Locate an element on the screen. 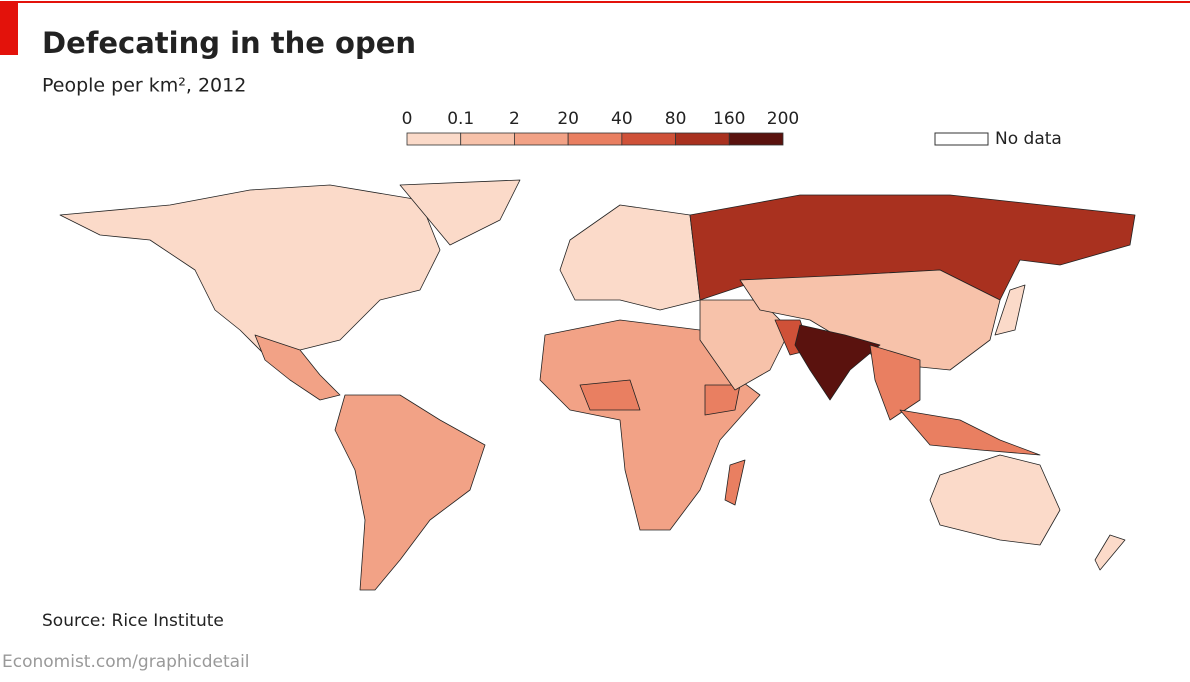 This screenshot has height=682, width=1190. legend-label: 0.1 is located at coordinates (460, 119).